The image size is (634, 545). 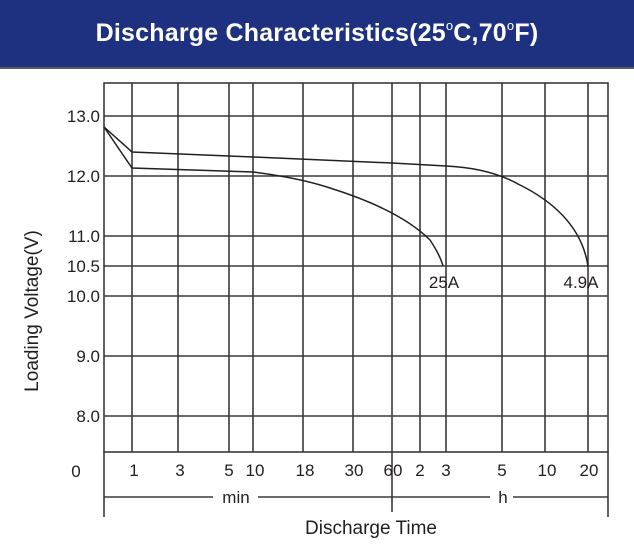 I want to click on svg-text: 10.5, so click(x=83, y=266).